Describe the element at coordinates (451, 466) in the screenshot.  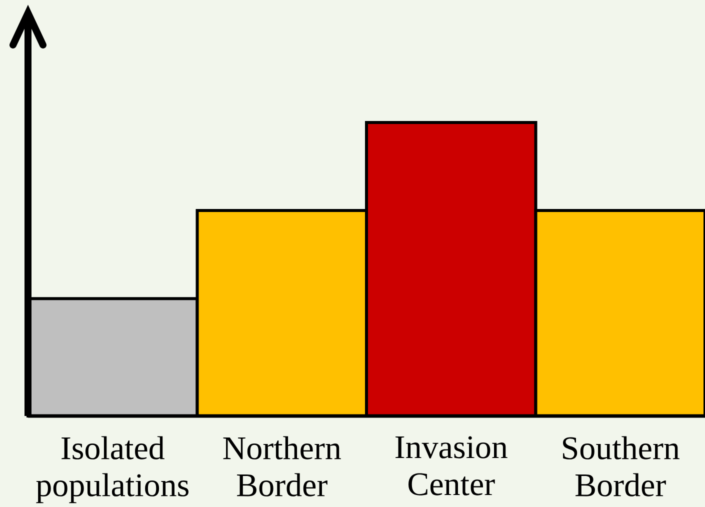
I see `x-tick-label: Invasion Center` at that location.